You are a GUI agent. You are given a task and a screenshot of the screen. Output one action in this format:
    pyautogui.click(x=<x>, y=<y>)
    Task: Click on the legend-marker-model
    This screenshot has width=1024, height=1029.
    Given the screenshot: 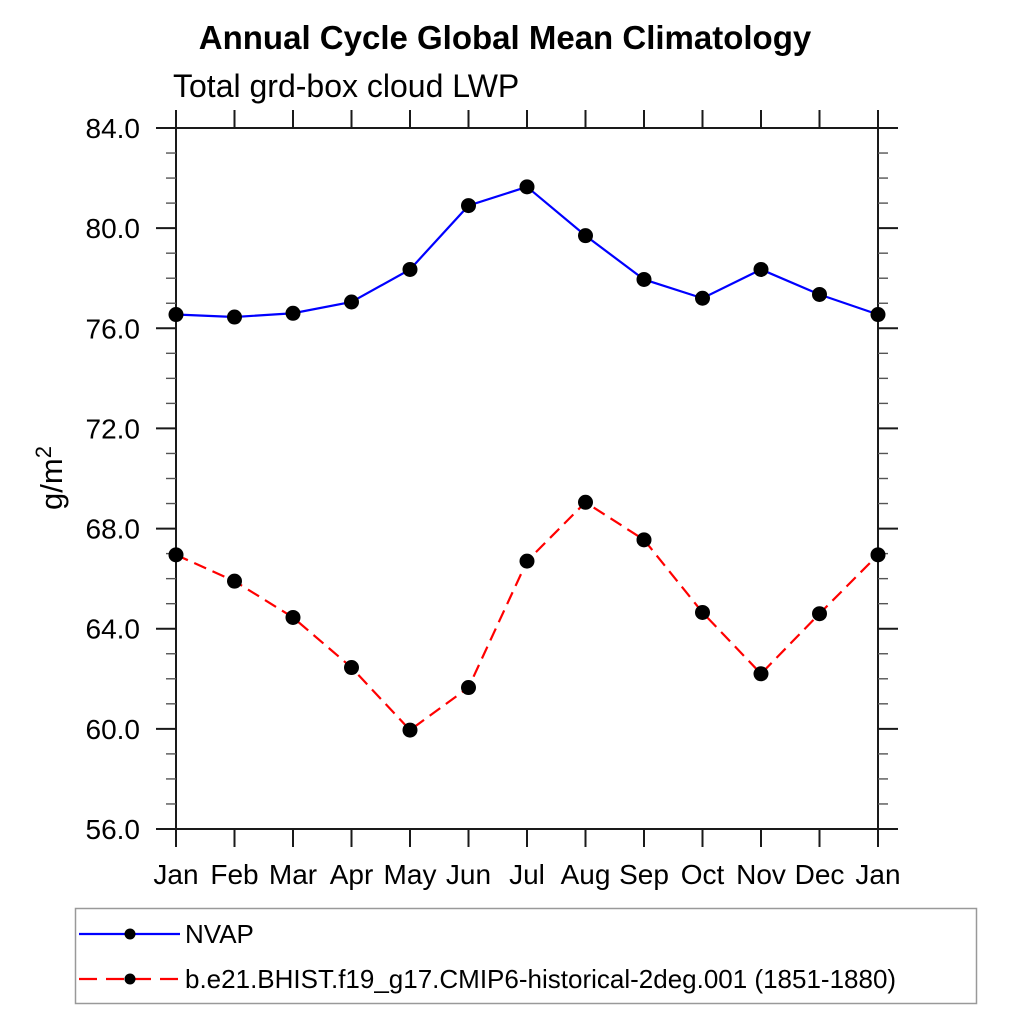 What is the action you would take?
    pyautogui.click(x=130, y=979)
    